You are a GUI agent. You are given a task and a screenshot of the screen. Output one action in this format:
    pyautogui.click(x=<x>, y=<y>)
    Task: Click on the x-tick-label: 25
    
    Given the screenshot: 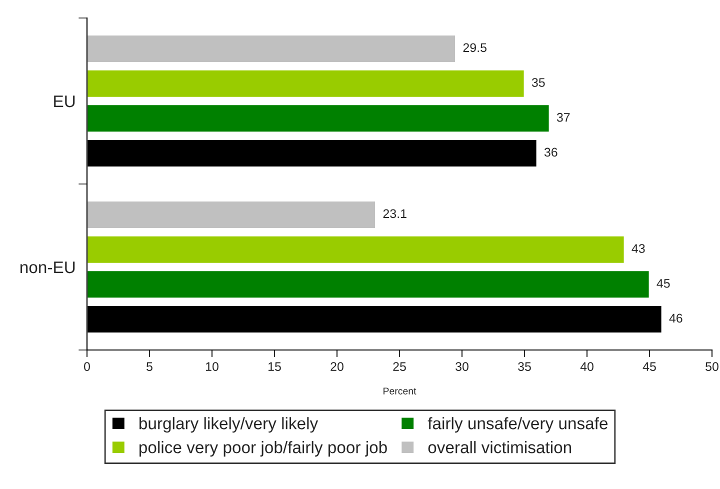 What is the action you would take?
    pyautogui.click(x=399, y=366)
    